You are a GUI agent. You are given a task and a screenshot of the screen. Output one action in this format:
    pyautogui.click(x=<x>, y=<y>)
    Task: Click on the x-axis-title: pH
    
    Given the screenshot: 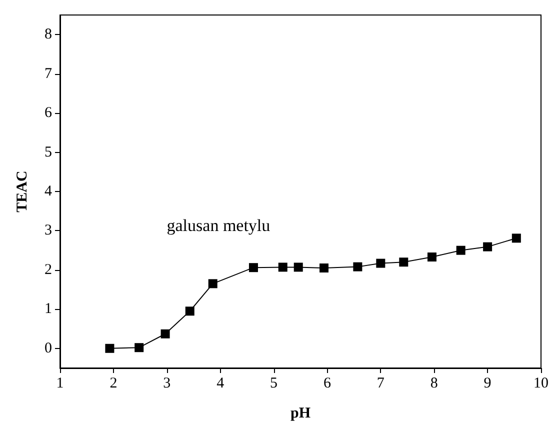 What is the action you would take?
    pyautogui.click(x=300, y=414)
    